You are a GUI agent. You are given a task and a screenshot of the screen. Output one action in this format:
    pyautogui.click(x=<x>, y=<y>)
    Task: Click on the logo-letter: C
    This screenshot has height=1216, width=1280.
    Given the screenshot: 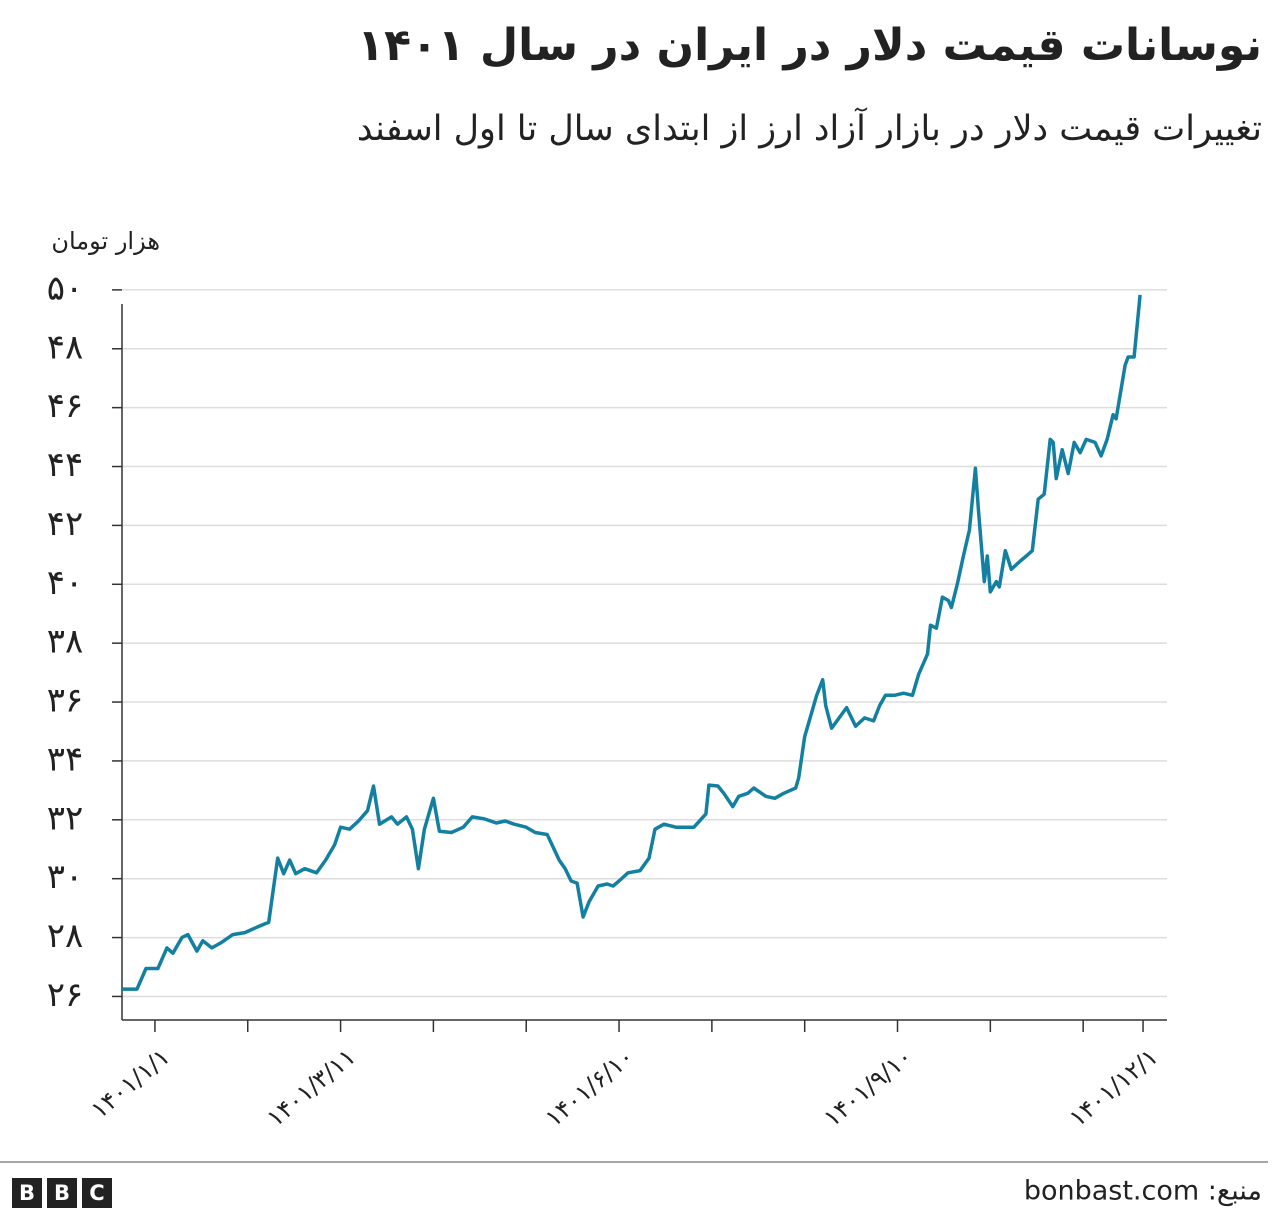 What is the action you would take?
    pyautogui.click(x=96, y=1193)
    